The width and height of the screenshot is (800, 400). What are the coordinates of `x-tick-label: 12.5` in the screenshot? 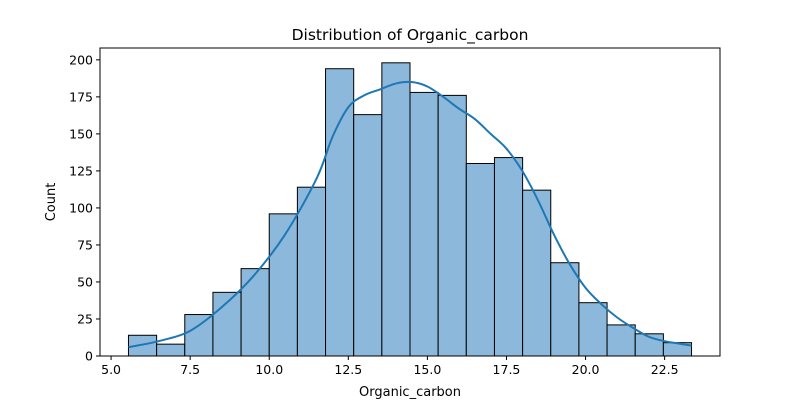 It's located at (348, 369).